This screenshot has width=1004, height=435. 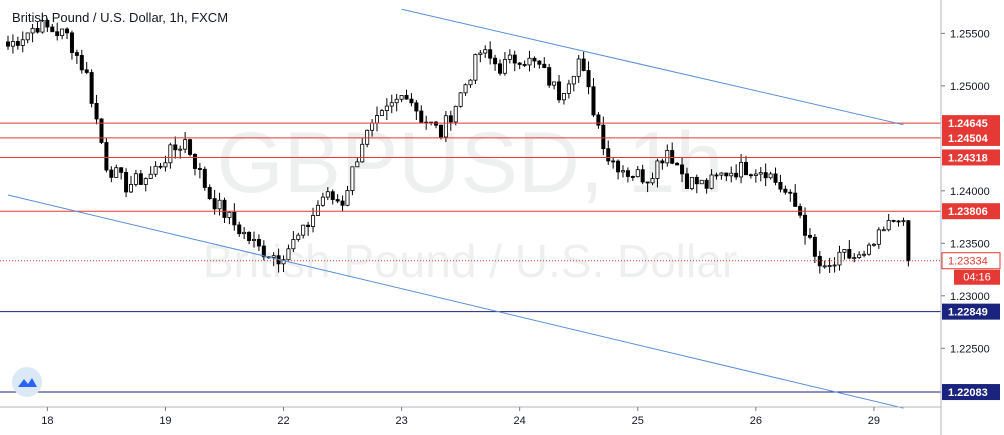 I want to click on current-price-tag, so click(x=971, y=261).